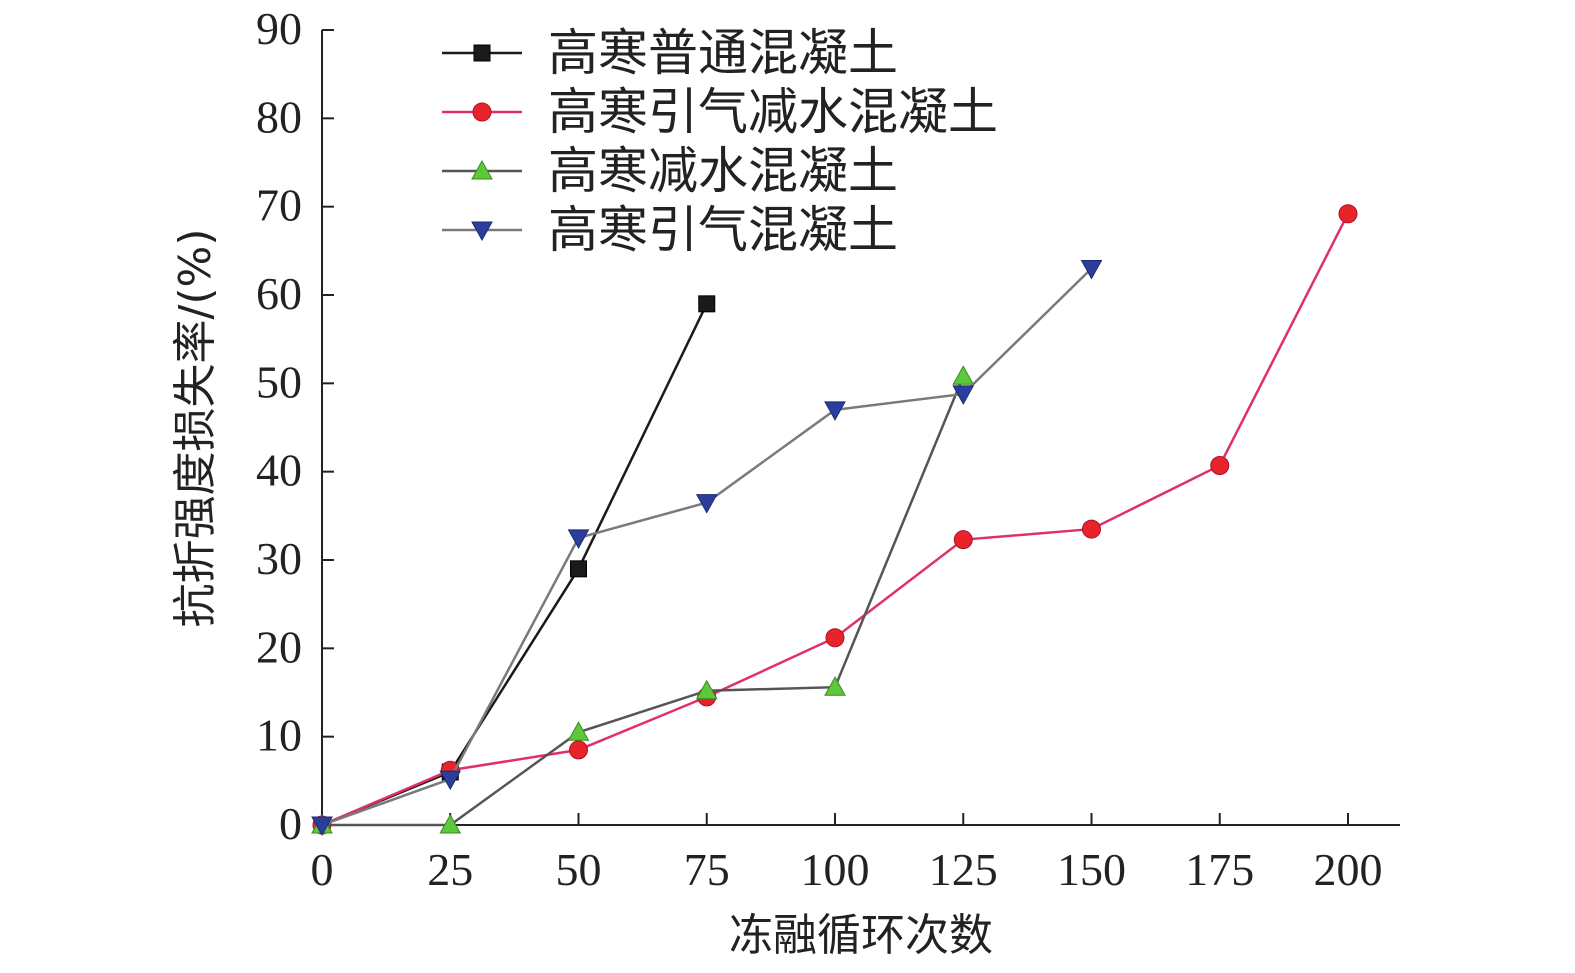  I want to click on legend-label: 高寒减水混凝土, so click(723, 171).